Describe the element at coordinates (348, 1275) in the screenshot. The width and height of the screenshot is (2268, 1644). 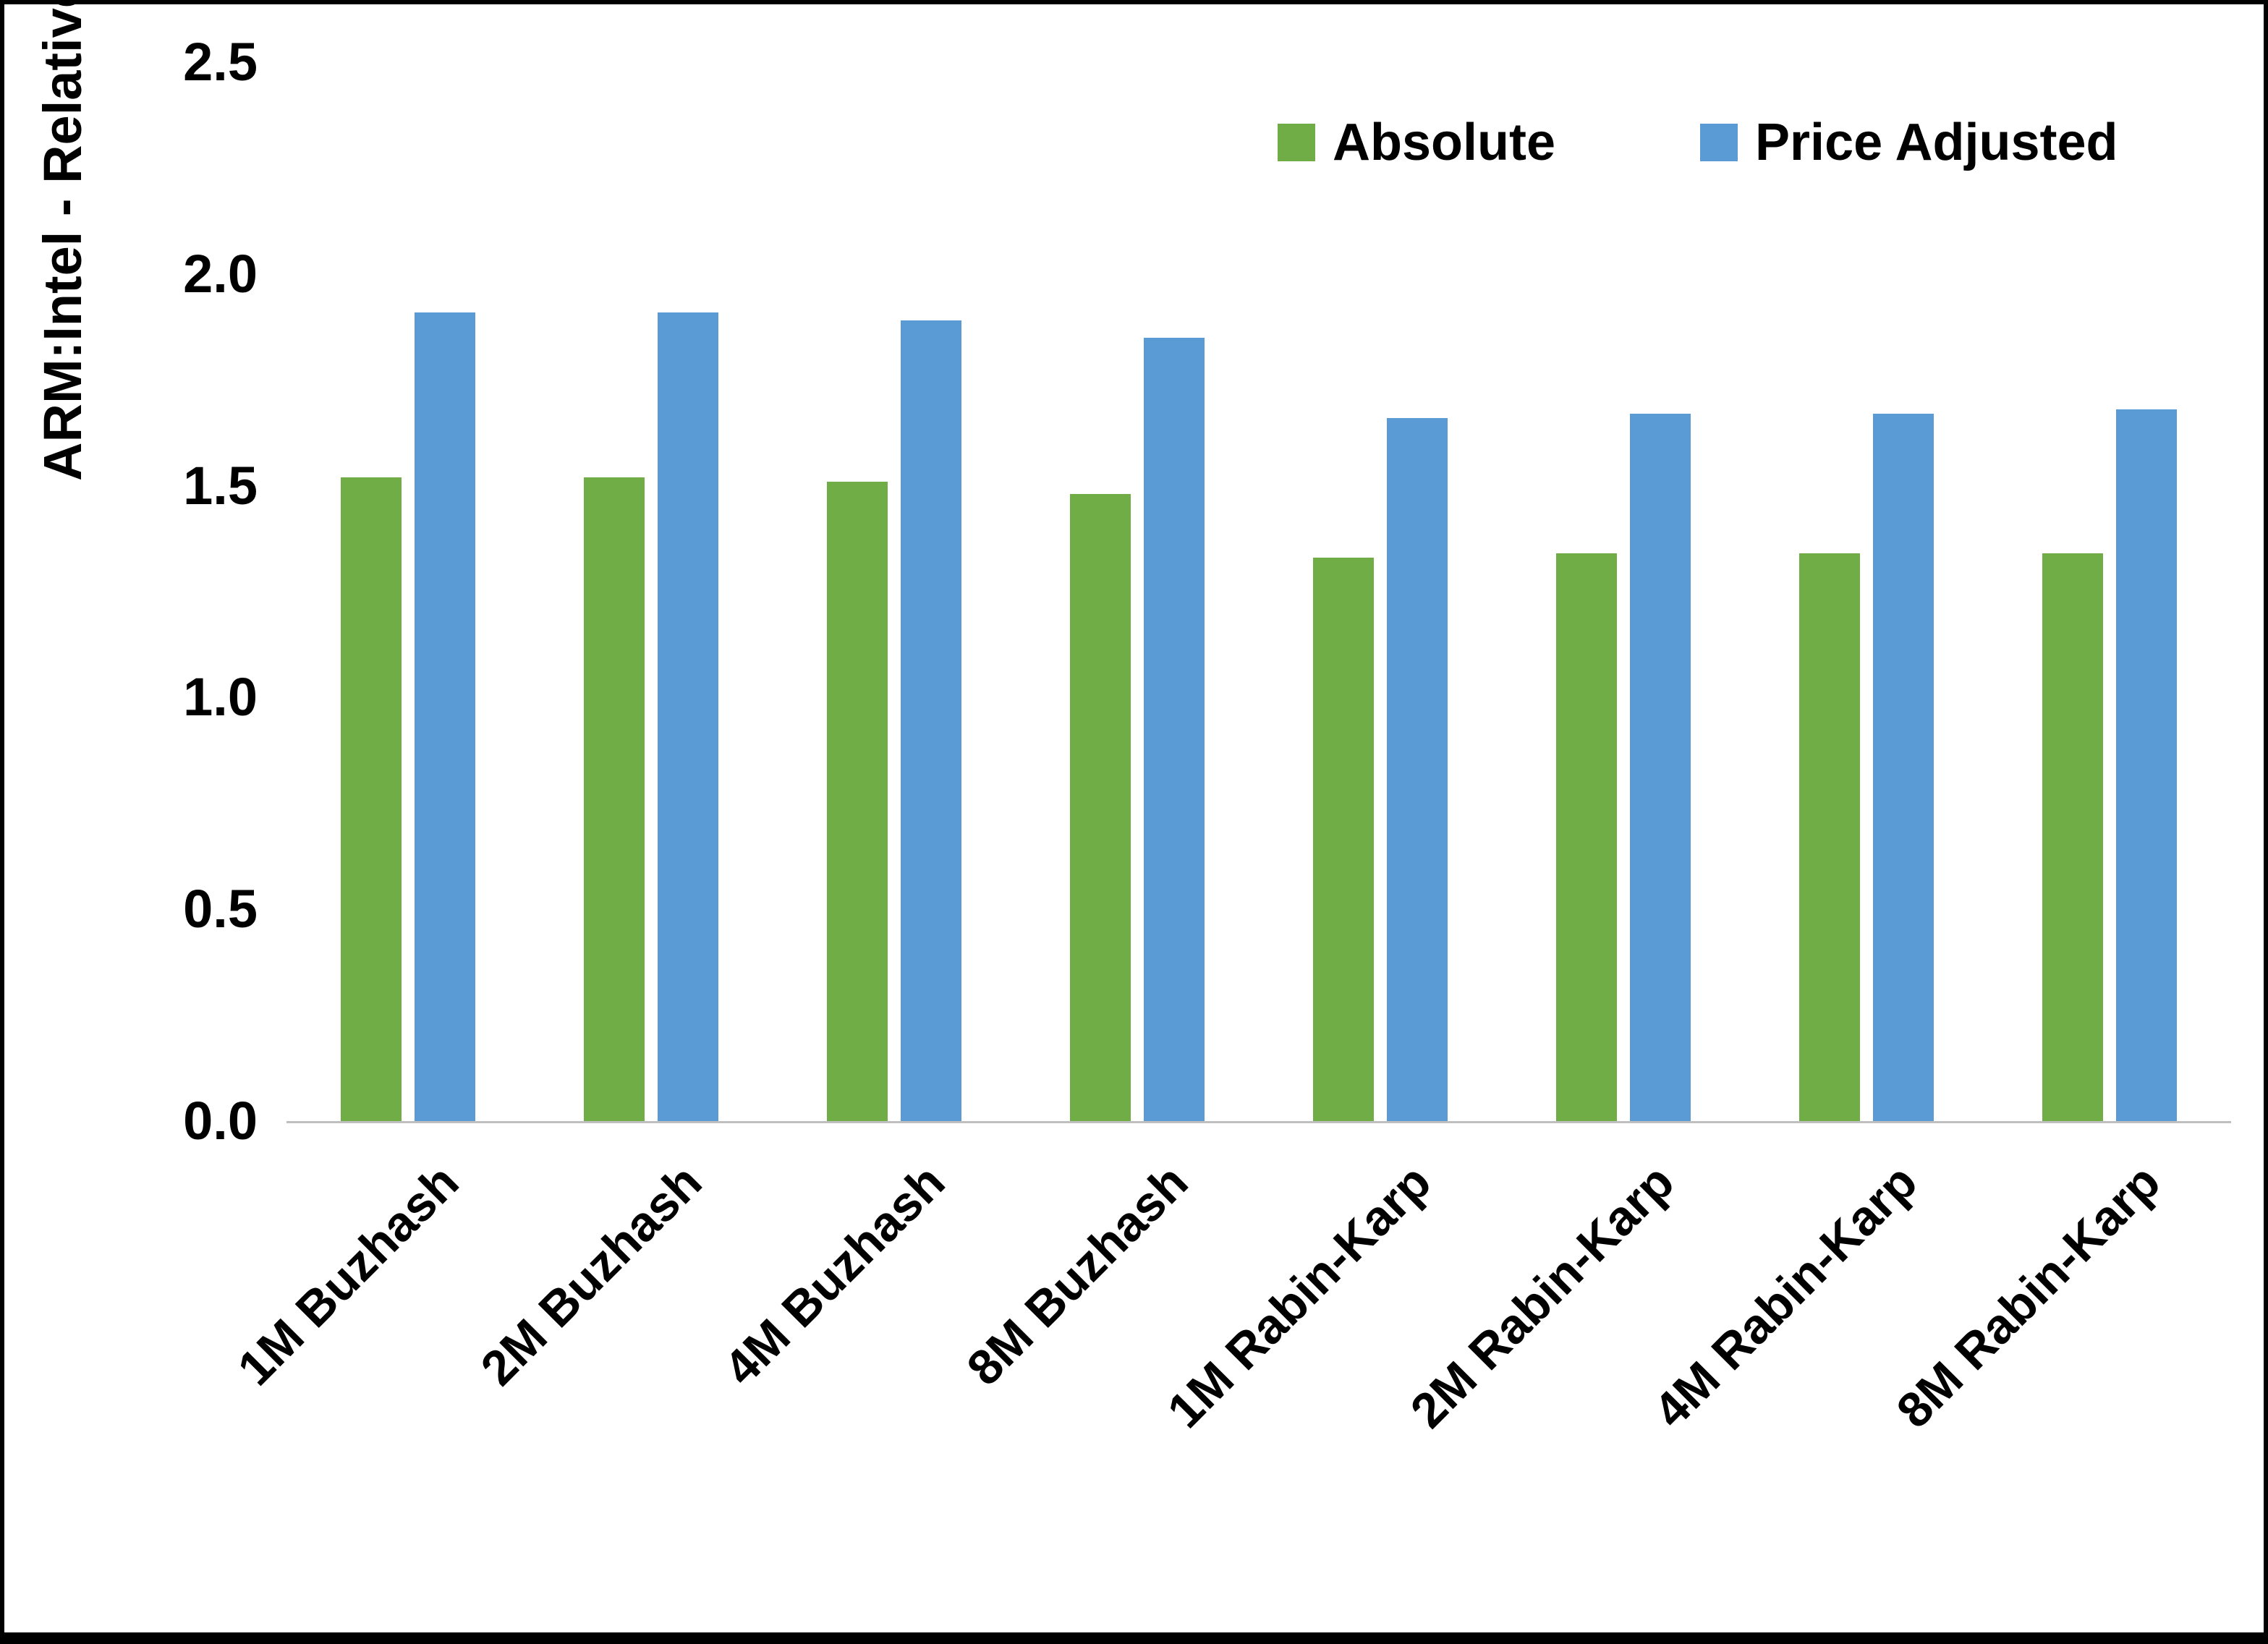
I see `x-axis-label: 1M Buzhash` at that location.